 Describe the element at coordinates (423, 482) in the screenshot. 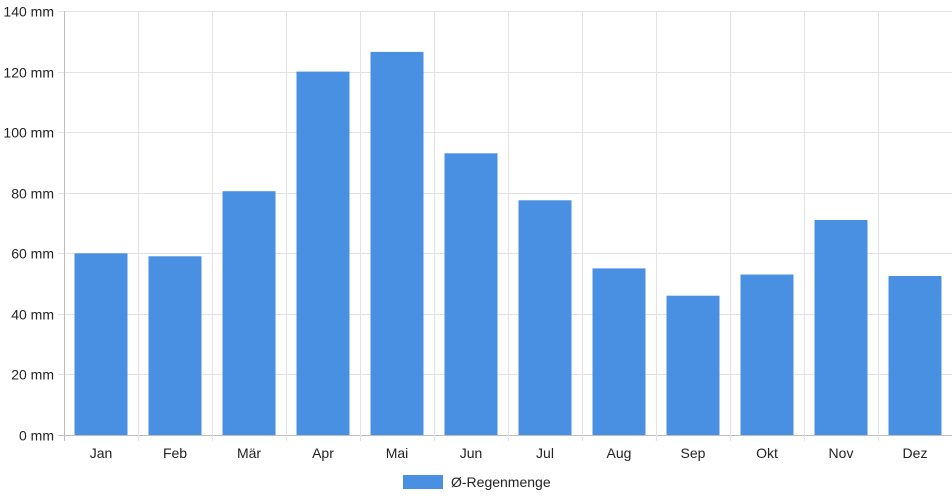

I see `legend-swatch` at that location.